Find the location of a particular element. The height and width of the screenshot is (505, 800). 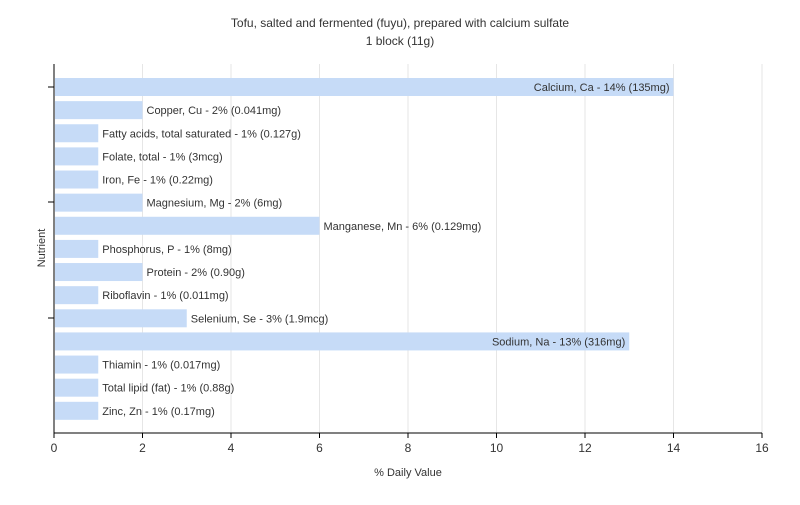

bar-label: Riboflavin - 1% (0.011mg) is located at coordinates (165, 296).